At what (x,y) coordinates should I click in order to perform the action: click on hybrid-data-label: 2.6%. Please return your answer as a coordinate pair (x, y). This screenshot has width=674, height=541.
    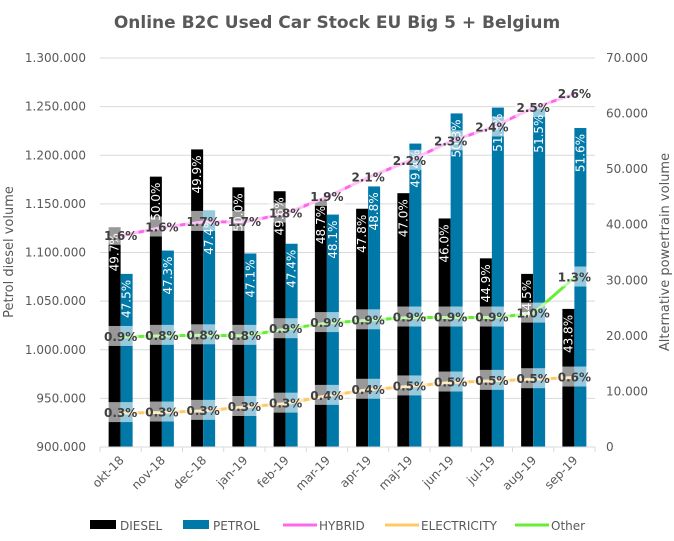
    Looking at the image, I should click on (574, 94).